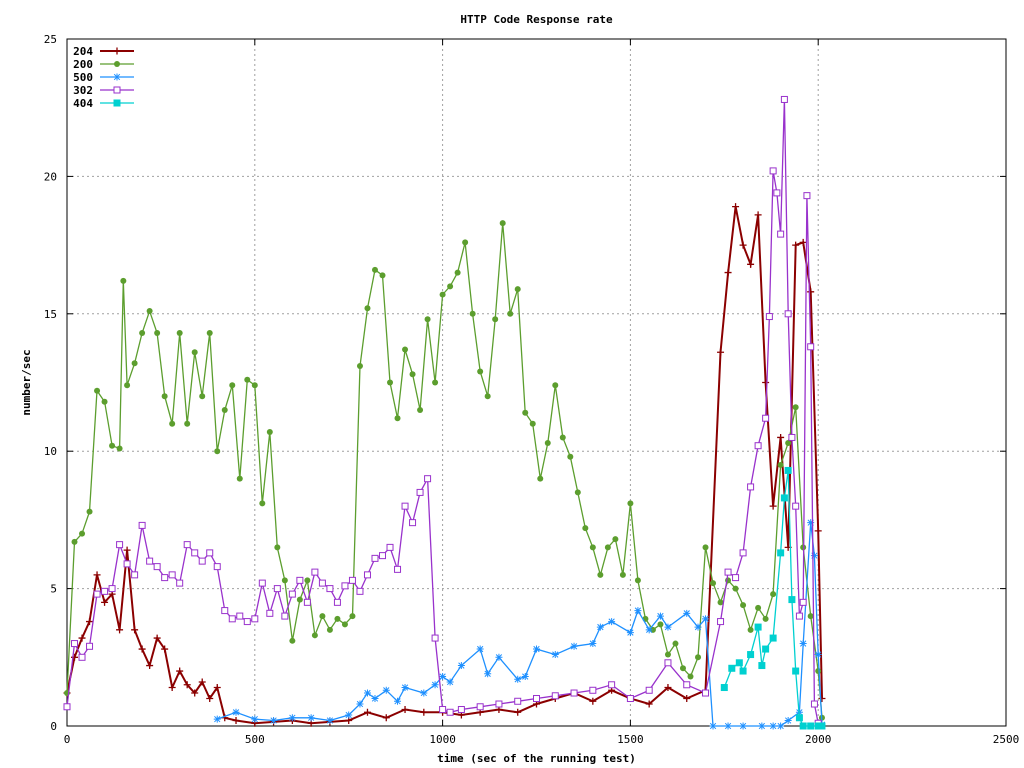 This screenshot has height=768, width=1024. I want to click on legend-item-500: 500, so click(103, 77).